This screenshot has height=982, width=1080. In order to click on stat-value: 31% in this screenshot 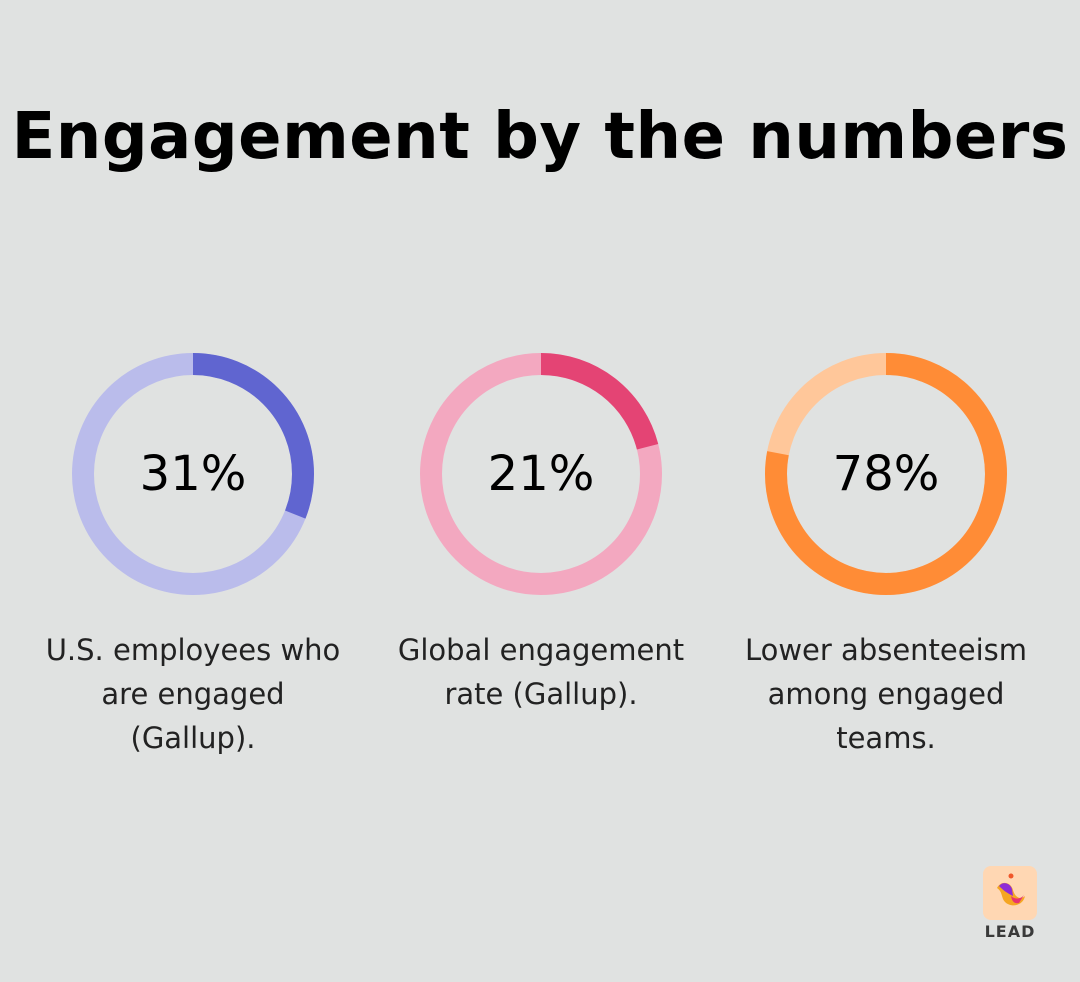, I will do `click(193, 474)`.